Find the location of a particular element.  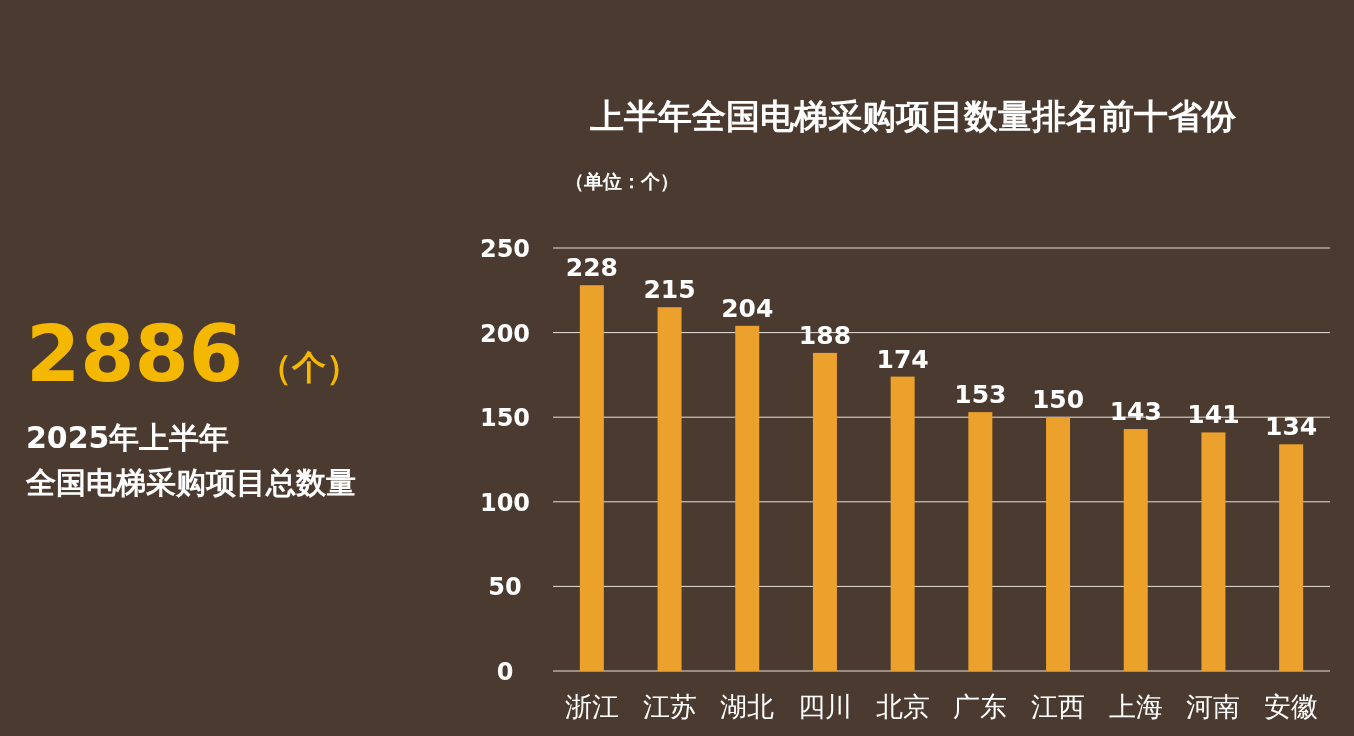

x-tick-label: 四川 is located at coordinates (824, 706).